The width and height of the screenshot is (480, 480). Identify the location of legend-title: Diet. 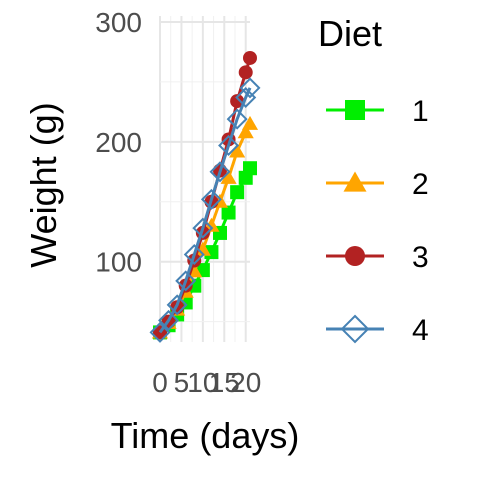
(350, 33).